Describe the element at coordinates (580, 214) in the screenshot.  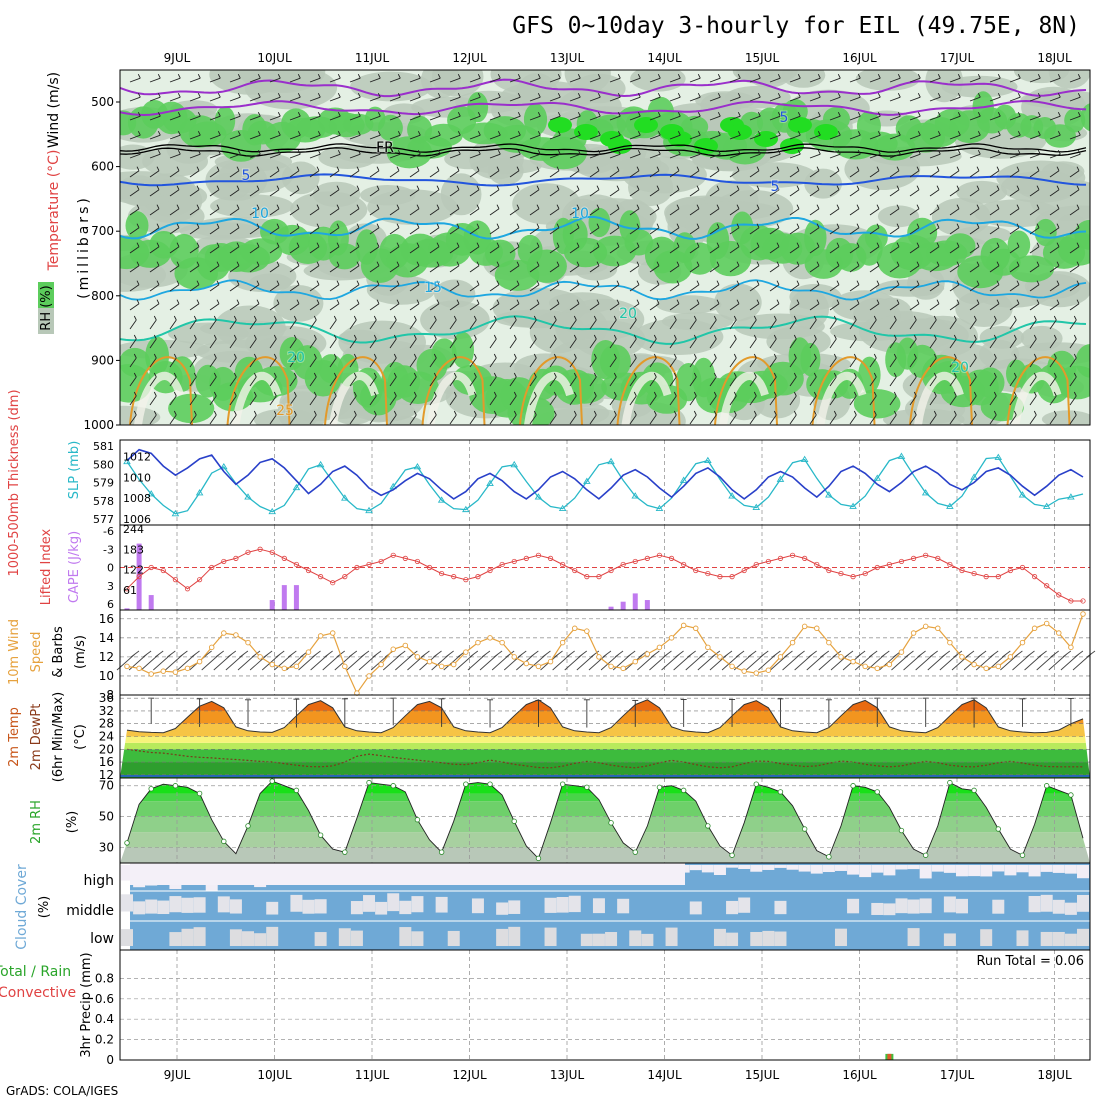
I see `contour-label: 10` at that location.